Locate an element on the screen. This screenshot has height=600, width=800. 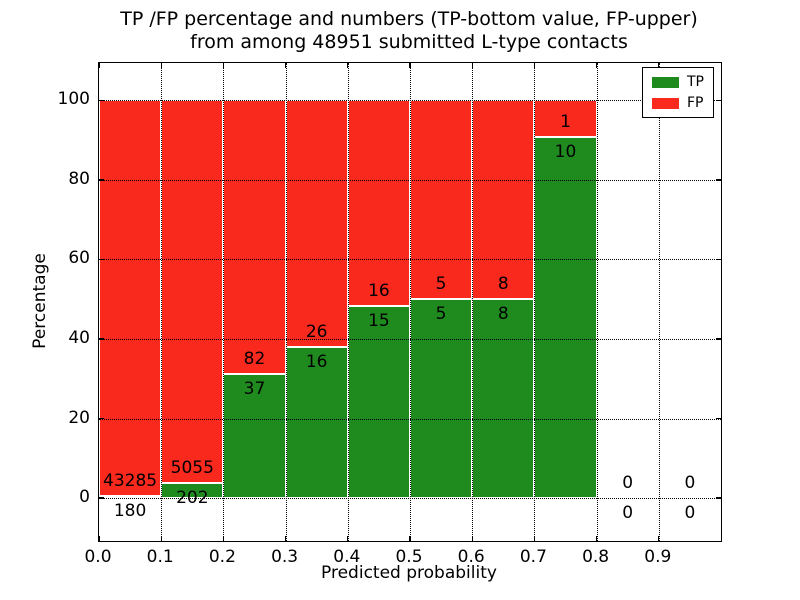
tp-count-label-2: 37 is located at coordinates (254, 389).